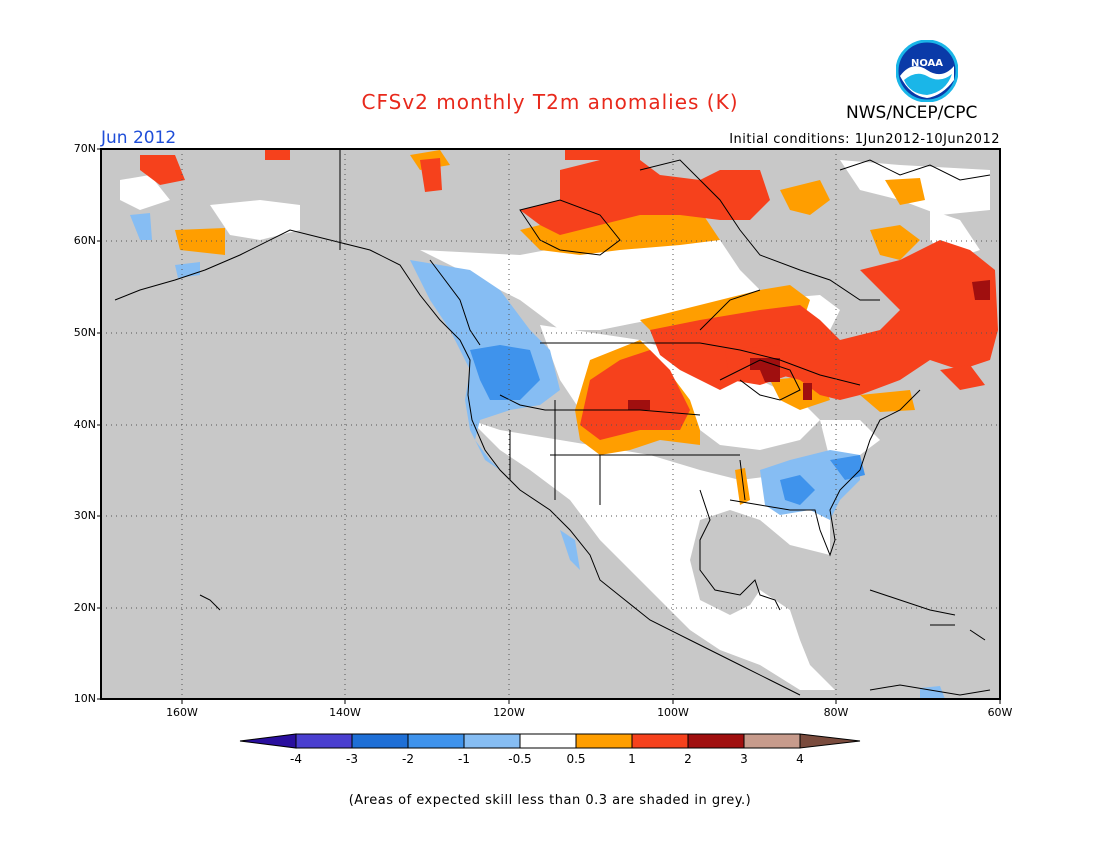  Describe the element at coordinates (836, 712) in the screenshot. I see `lon-label: 80W` at that location.